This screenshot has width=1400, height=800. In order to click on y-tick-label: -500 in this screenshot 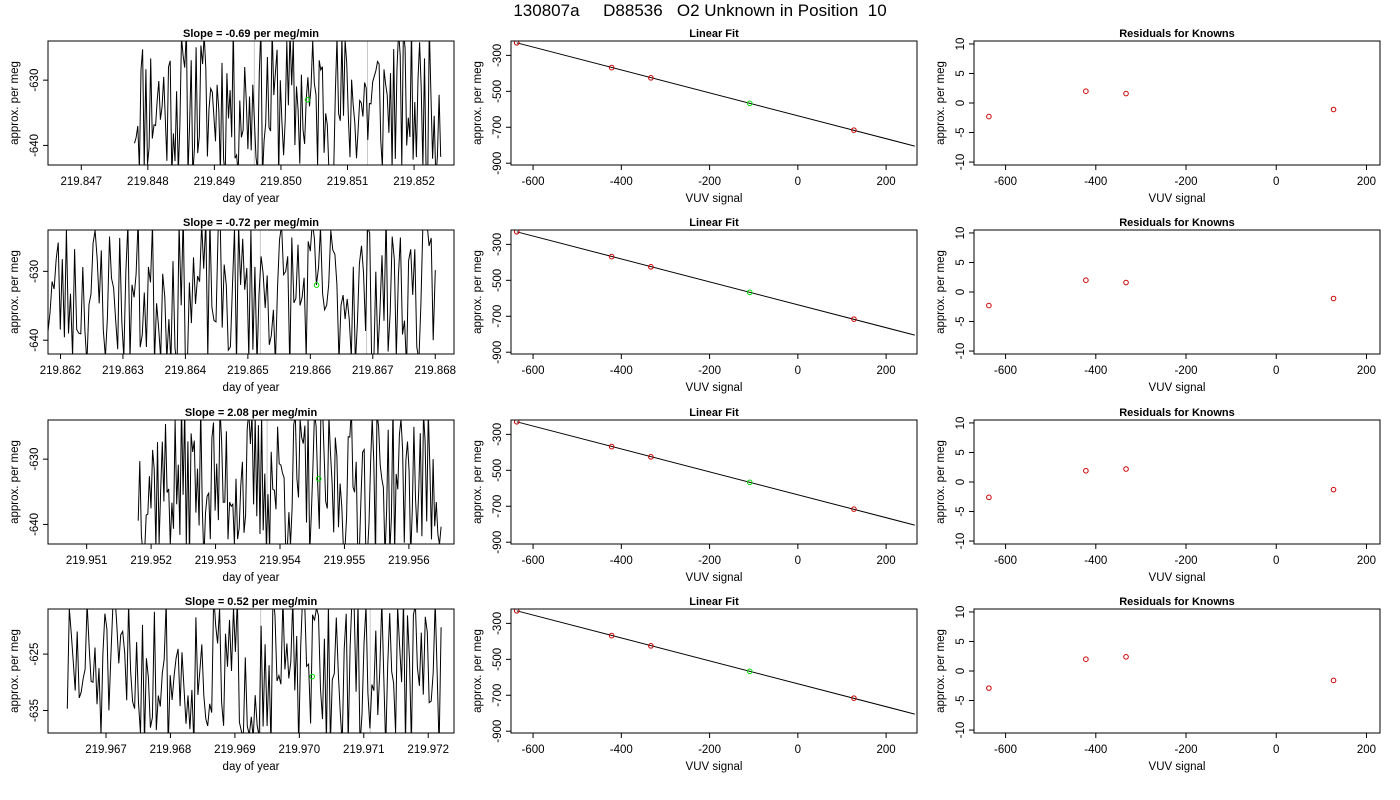, I will do `click(498, 280)`.